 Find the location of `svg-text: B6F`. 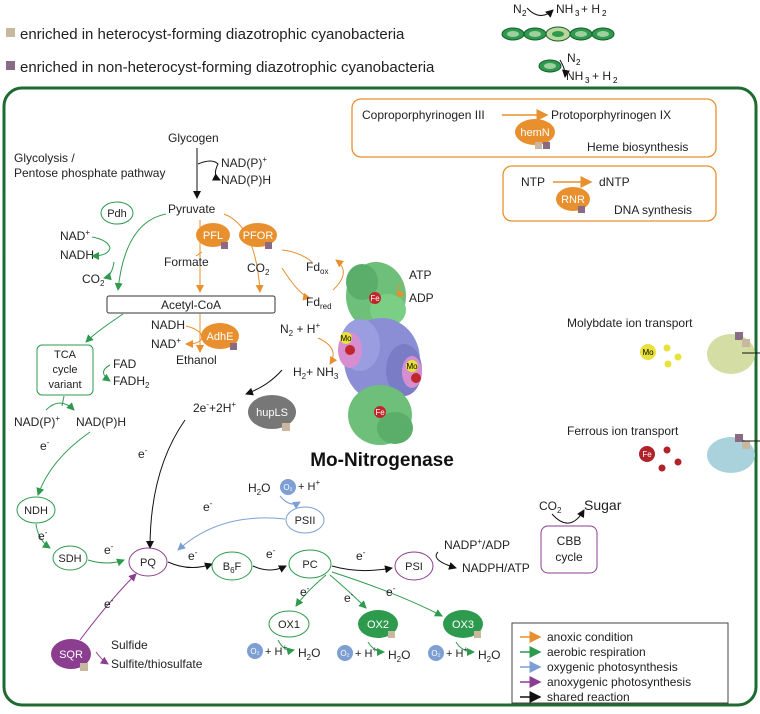

svg-text: B6F is located at coordinates (232, 568).